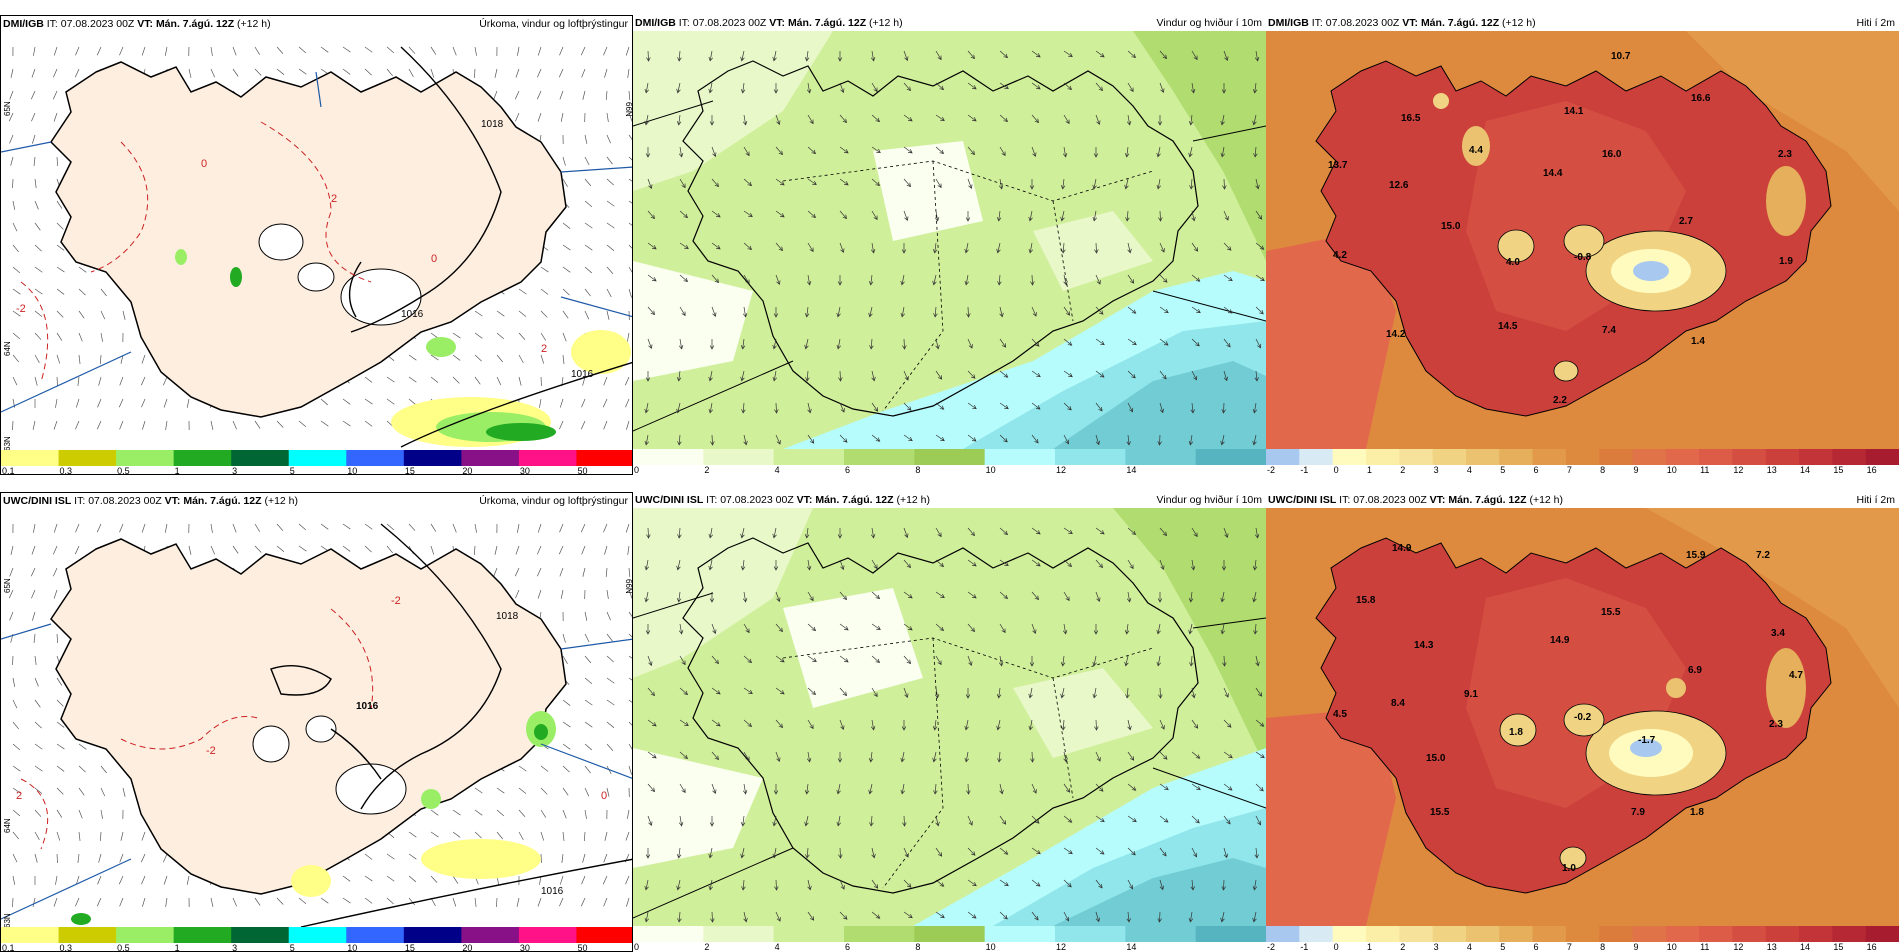 Image resolution: width=1900 pixels, height=952 pixels. I want to click on panel-title: Hiti í 2m, so click(1875, 23).